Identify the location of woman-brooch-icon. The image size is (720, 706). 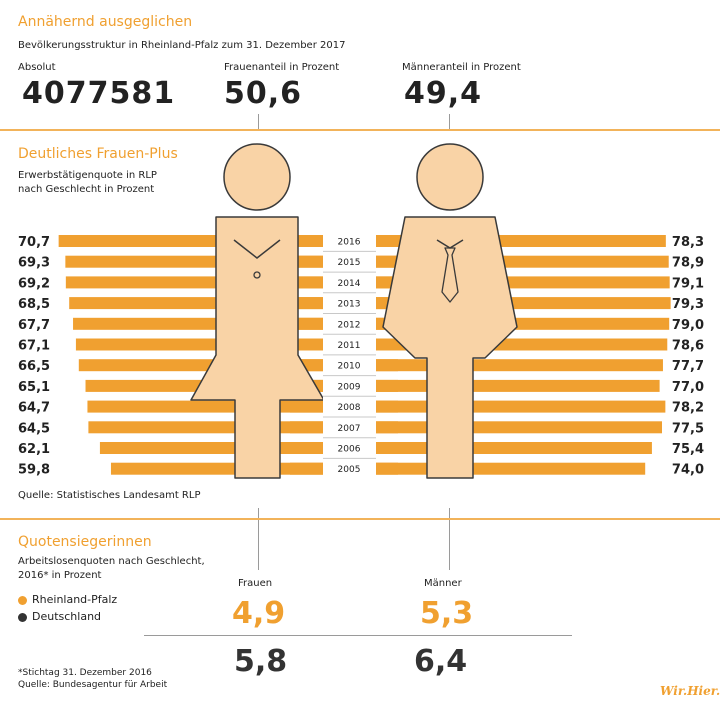
(257, 275).